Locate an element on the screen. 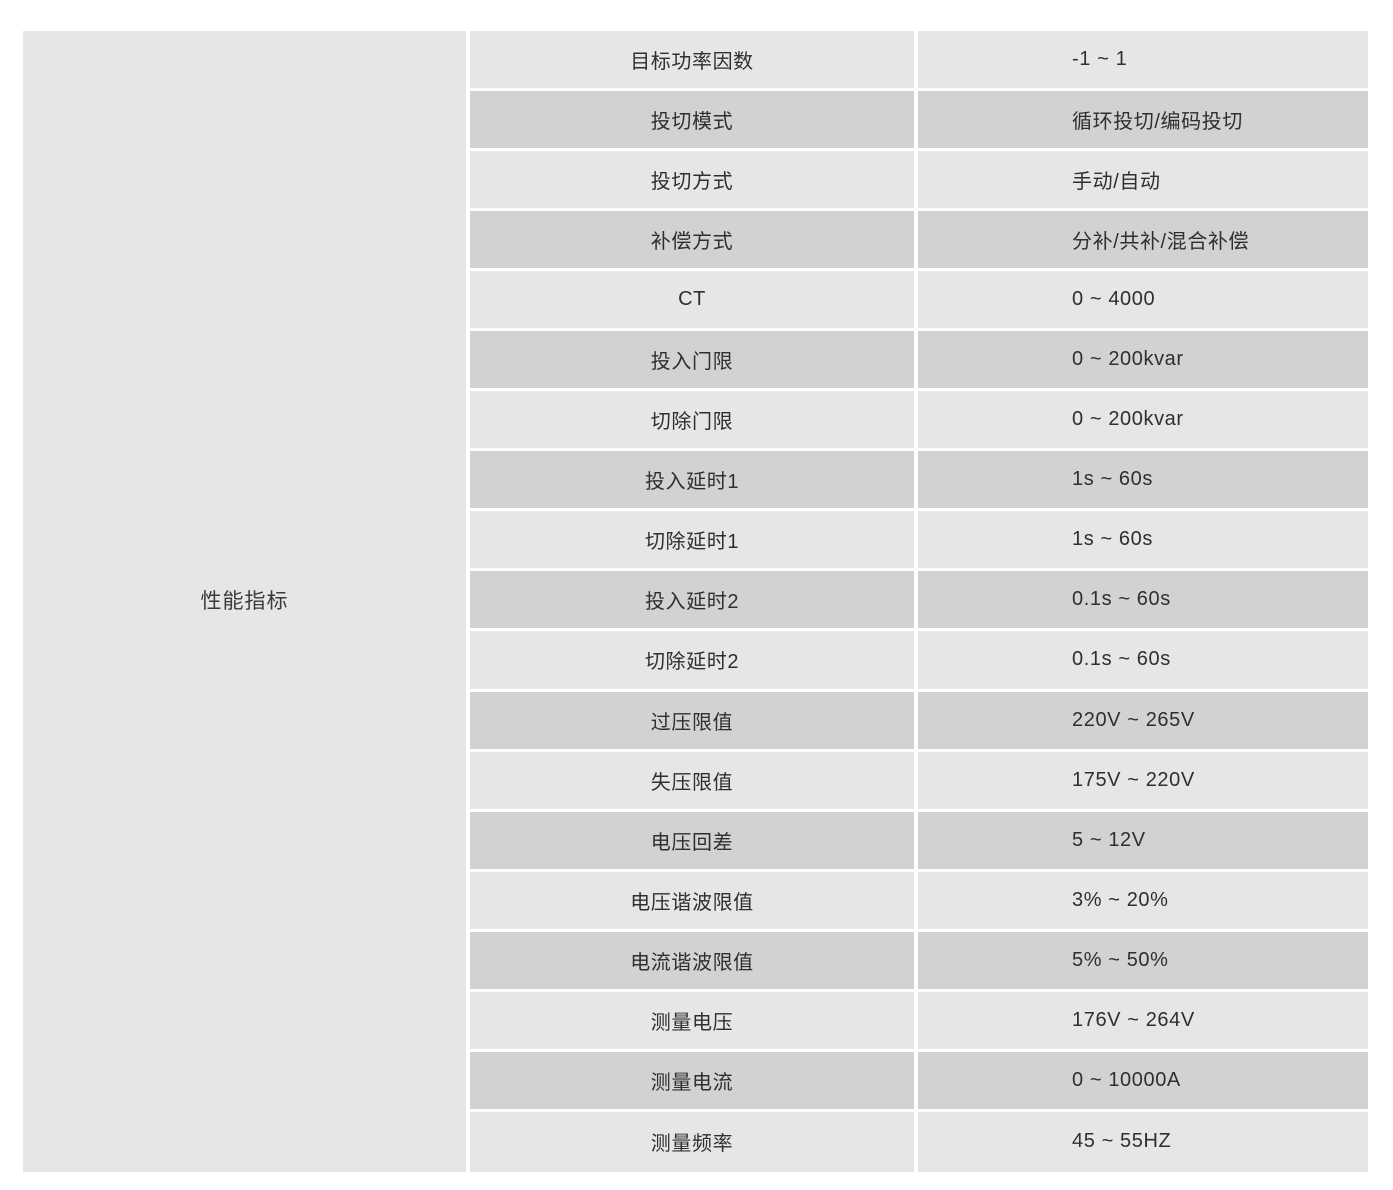  parameter-name-cell: 测量电压 is located at coordinates (694, 1021).